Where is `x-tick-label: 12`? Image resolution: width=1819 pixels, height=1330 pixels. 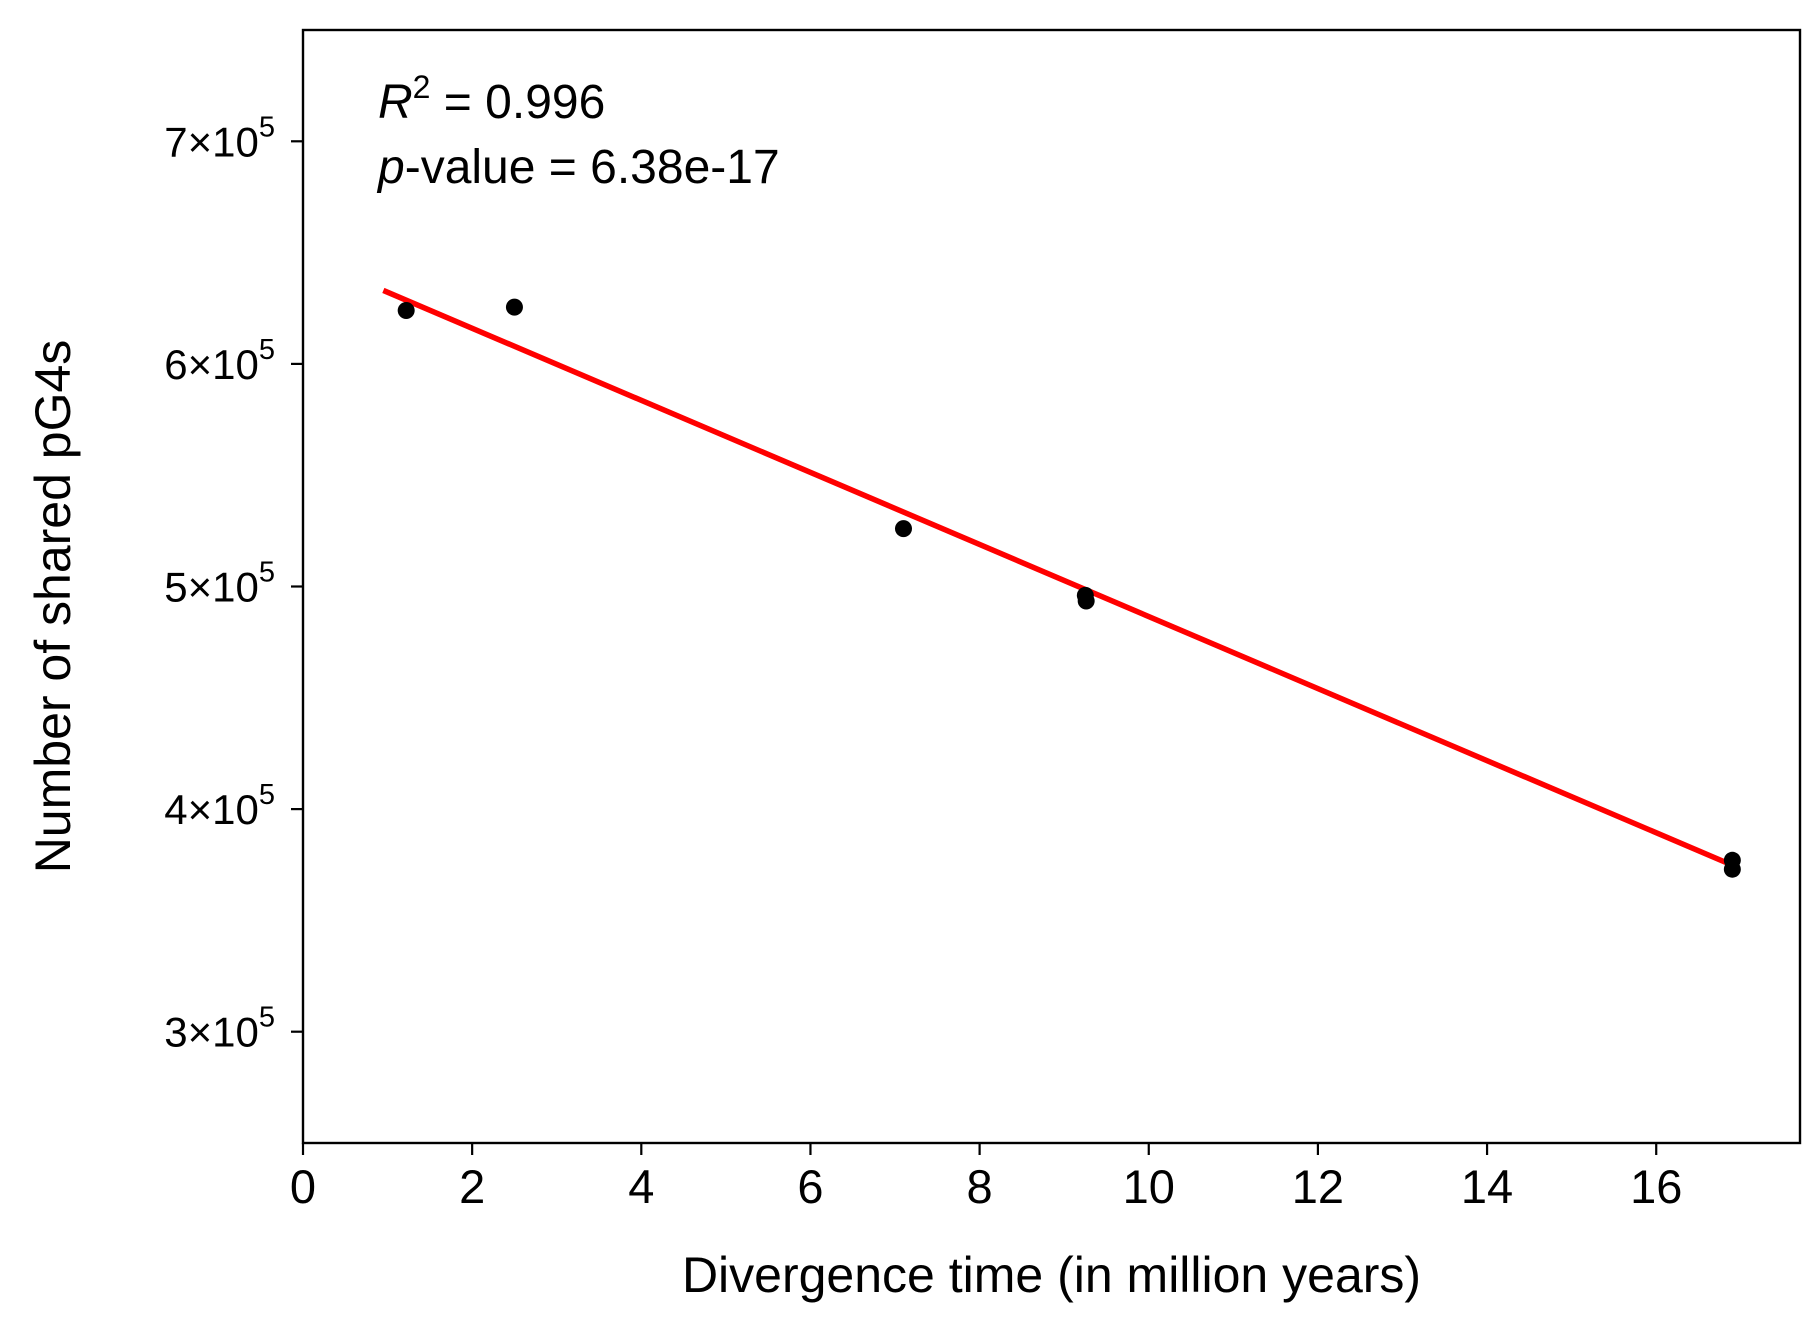
x-tick-label: 12 is located at coordinates (1318, 1186).